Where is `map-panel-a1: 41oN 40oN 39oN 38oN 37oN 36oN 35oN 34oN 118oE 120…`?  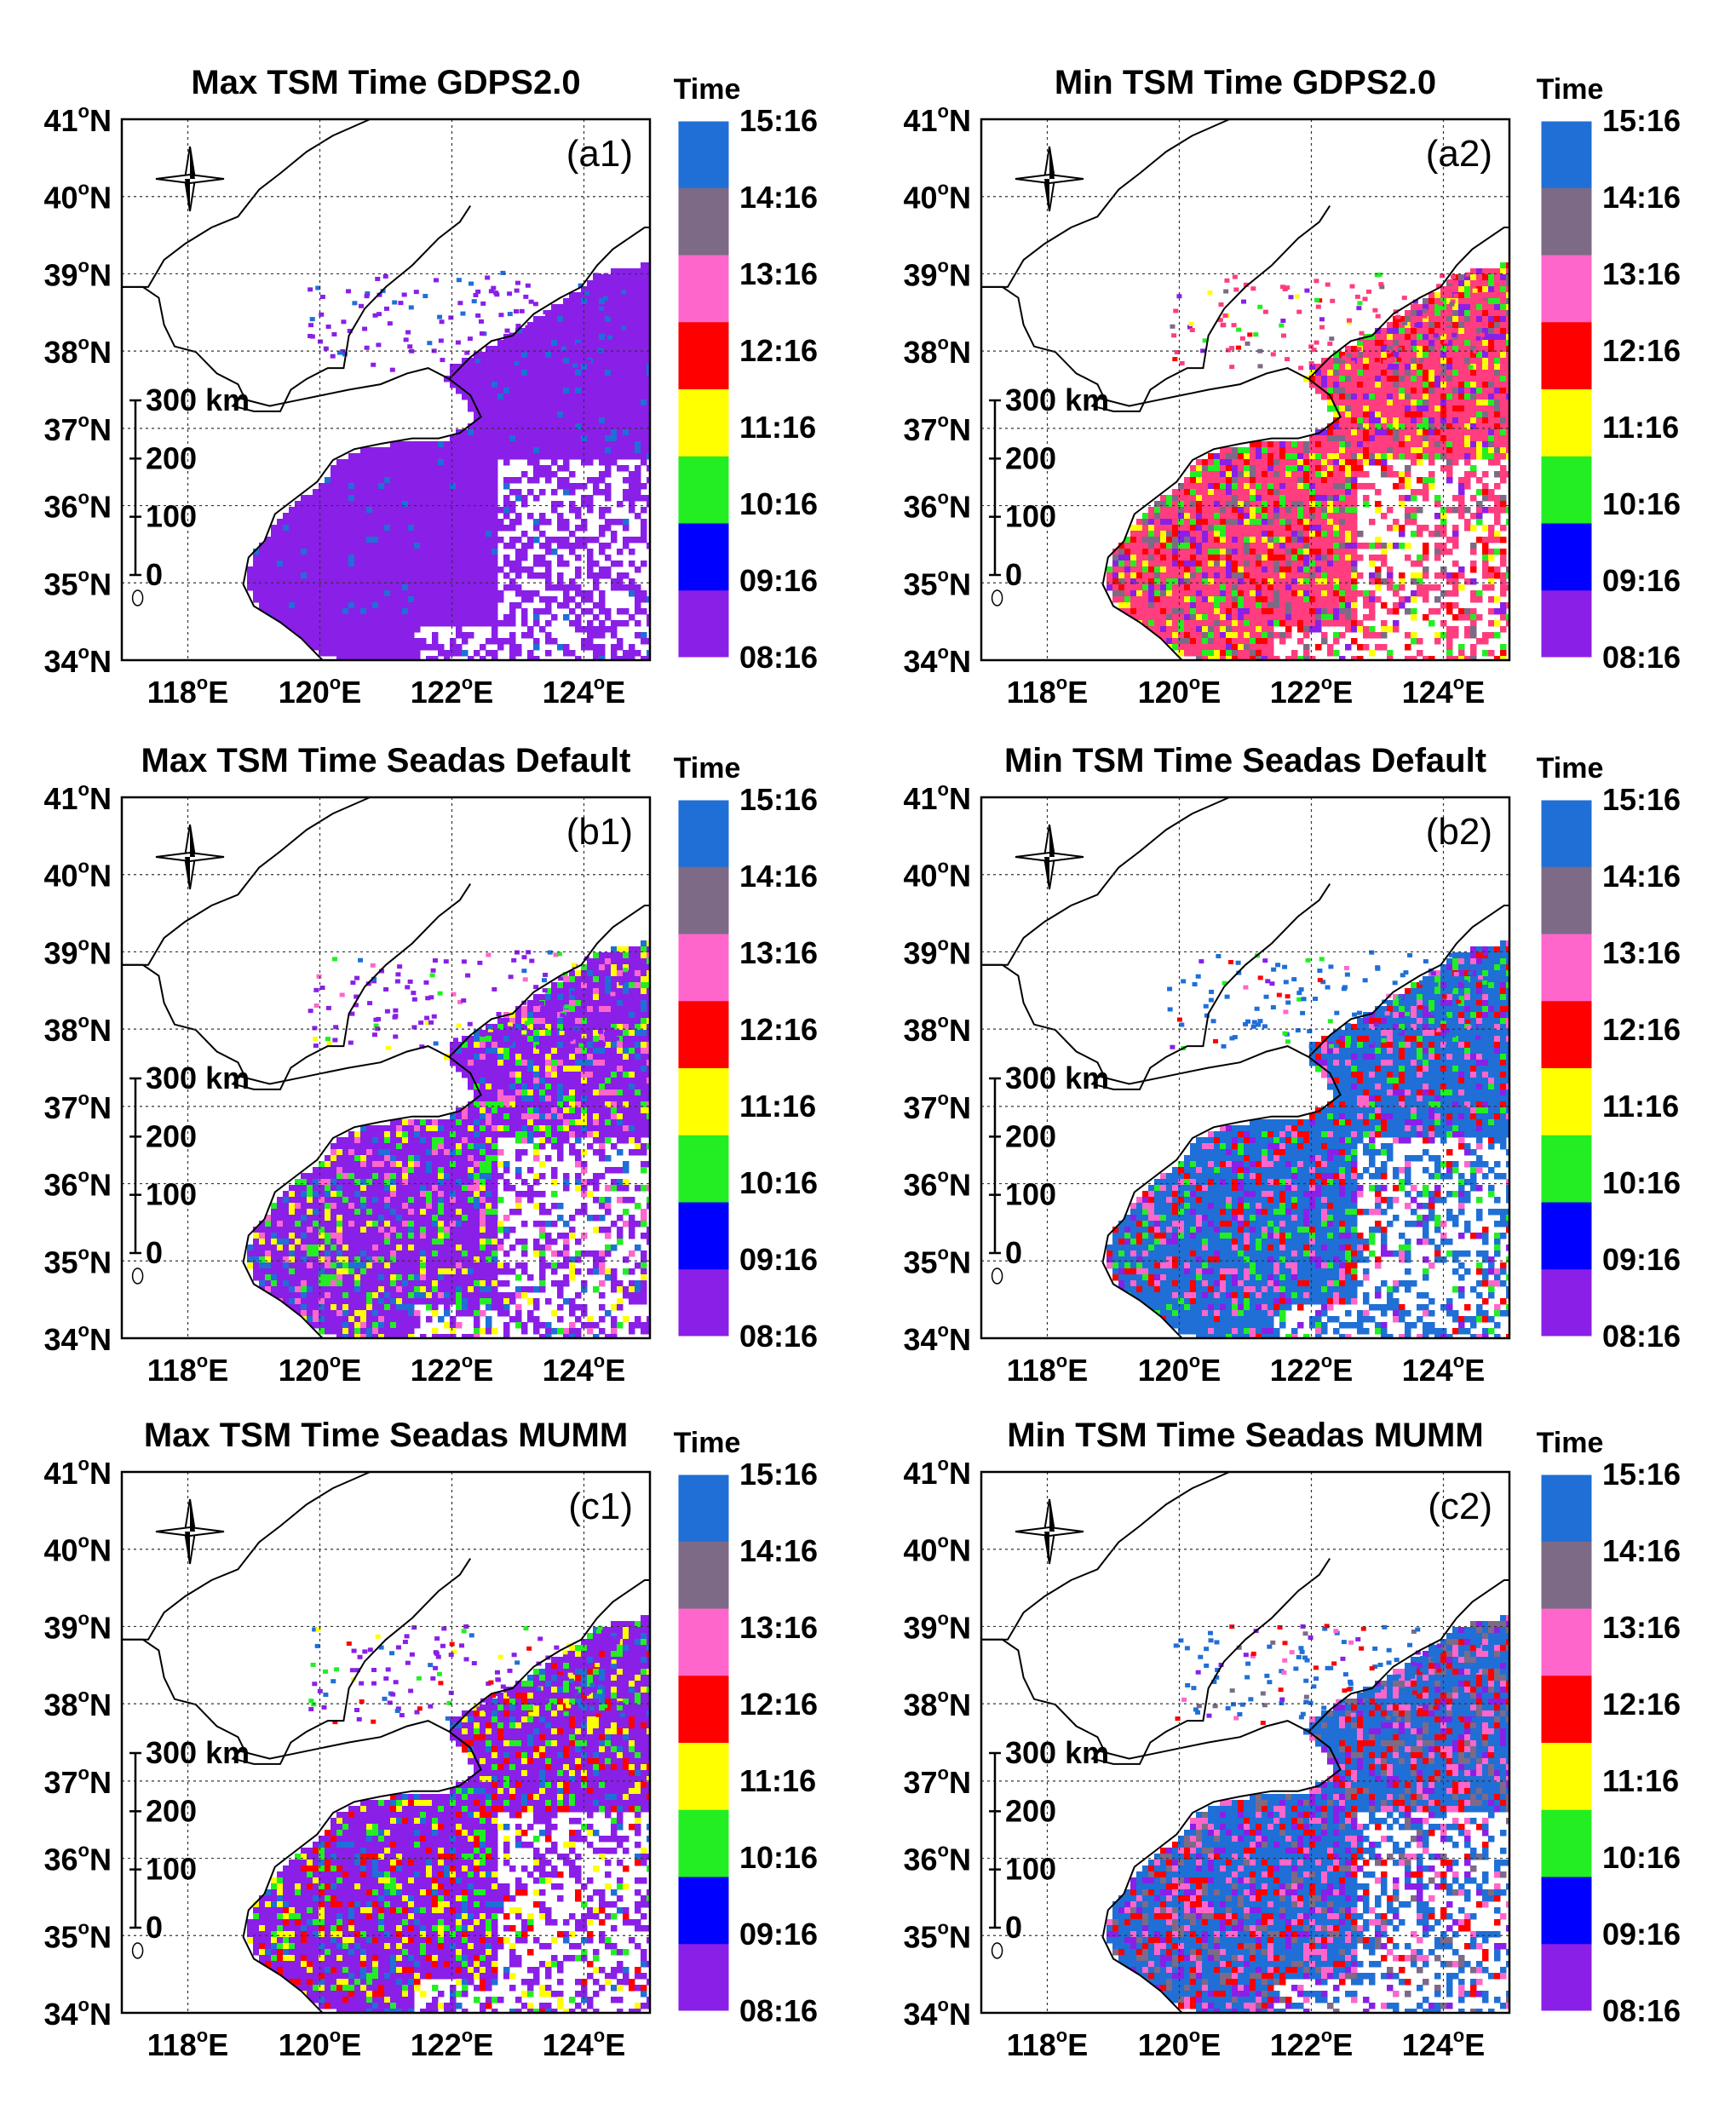
map-panel-a1: 41oN 40oN 39oN 38oN 37oN 36oN 35oN 34oN 118oE 120… is located at coordinates (348, 387).